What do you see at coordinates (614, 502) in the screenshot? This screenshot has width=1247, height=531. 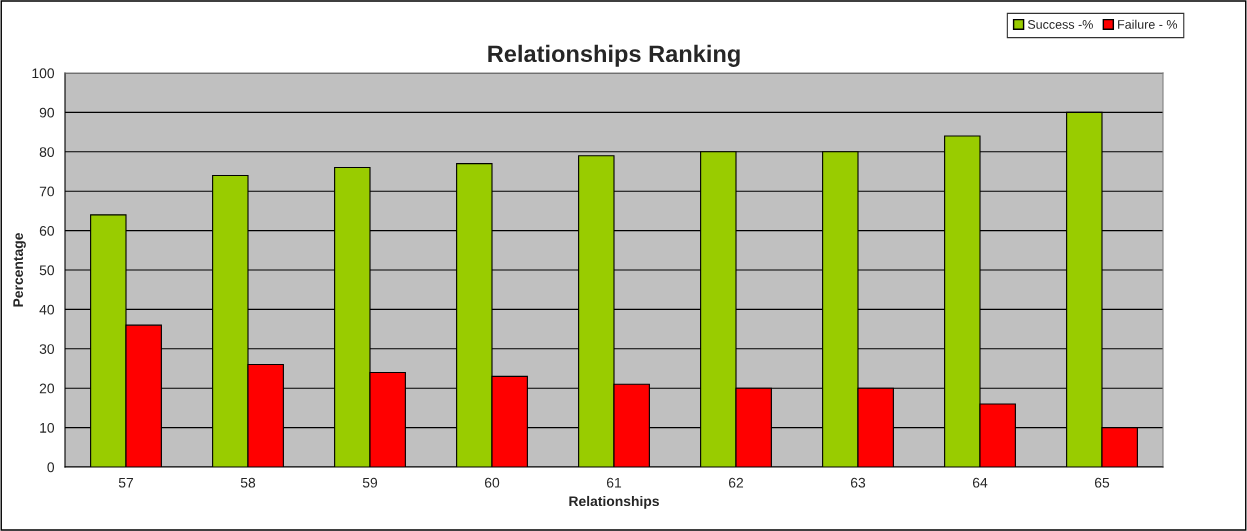 I see `x-axis-title: Relationships` at bounding box center [614, 502].